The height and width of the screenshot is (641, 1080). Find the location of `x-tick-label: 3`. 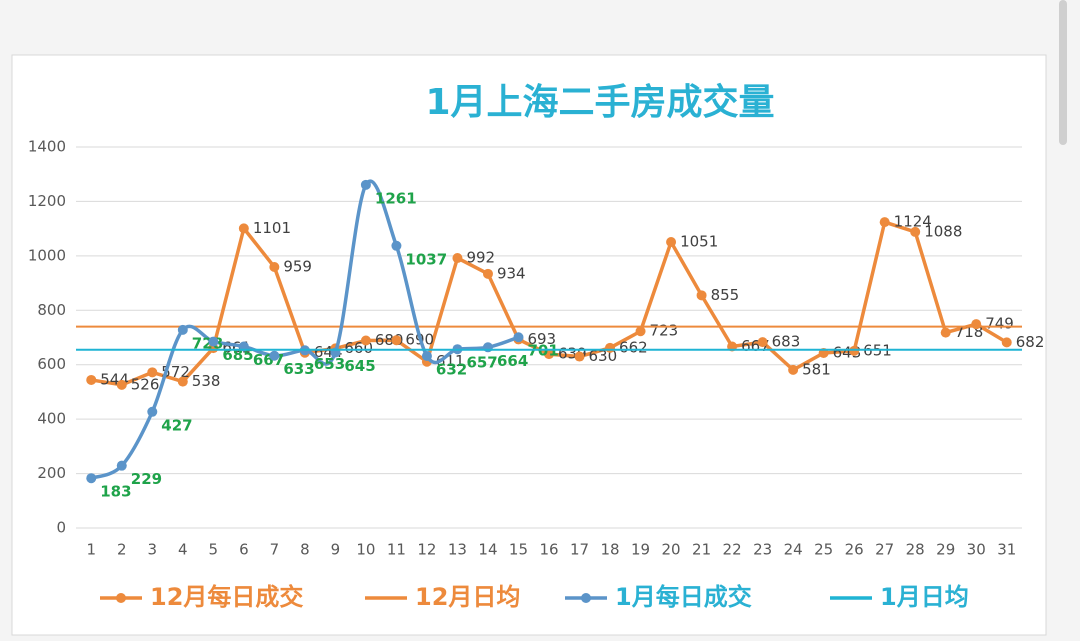

x-tick-label: 3 is located at coordinates (153, 550).